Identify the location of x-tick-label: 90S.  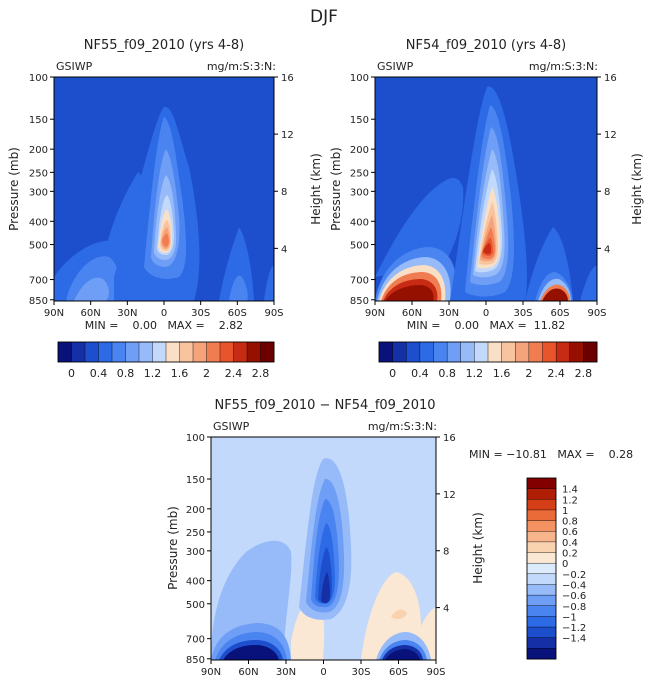
(596, 313).